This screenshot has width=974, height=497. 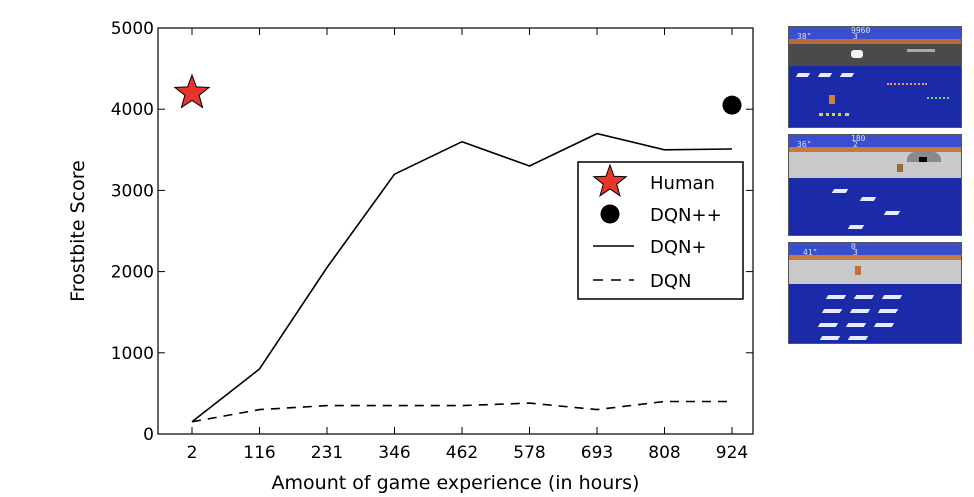 What do you see at coordinates (259, 453) in the screenshot?
I see `x-tick-label: 116` at bounding box center [259, 453].